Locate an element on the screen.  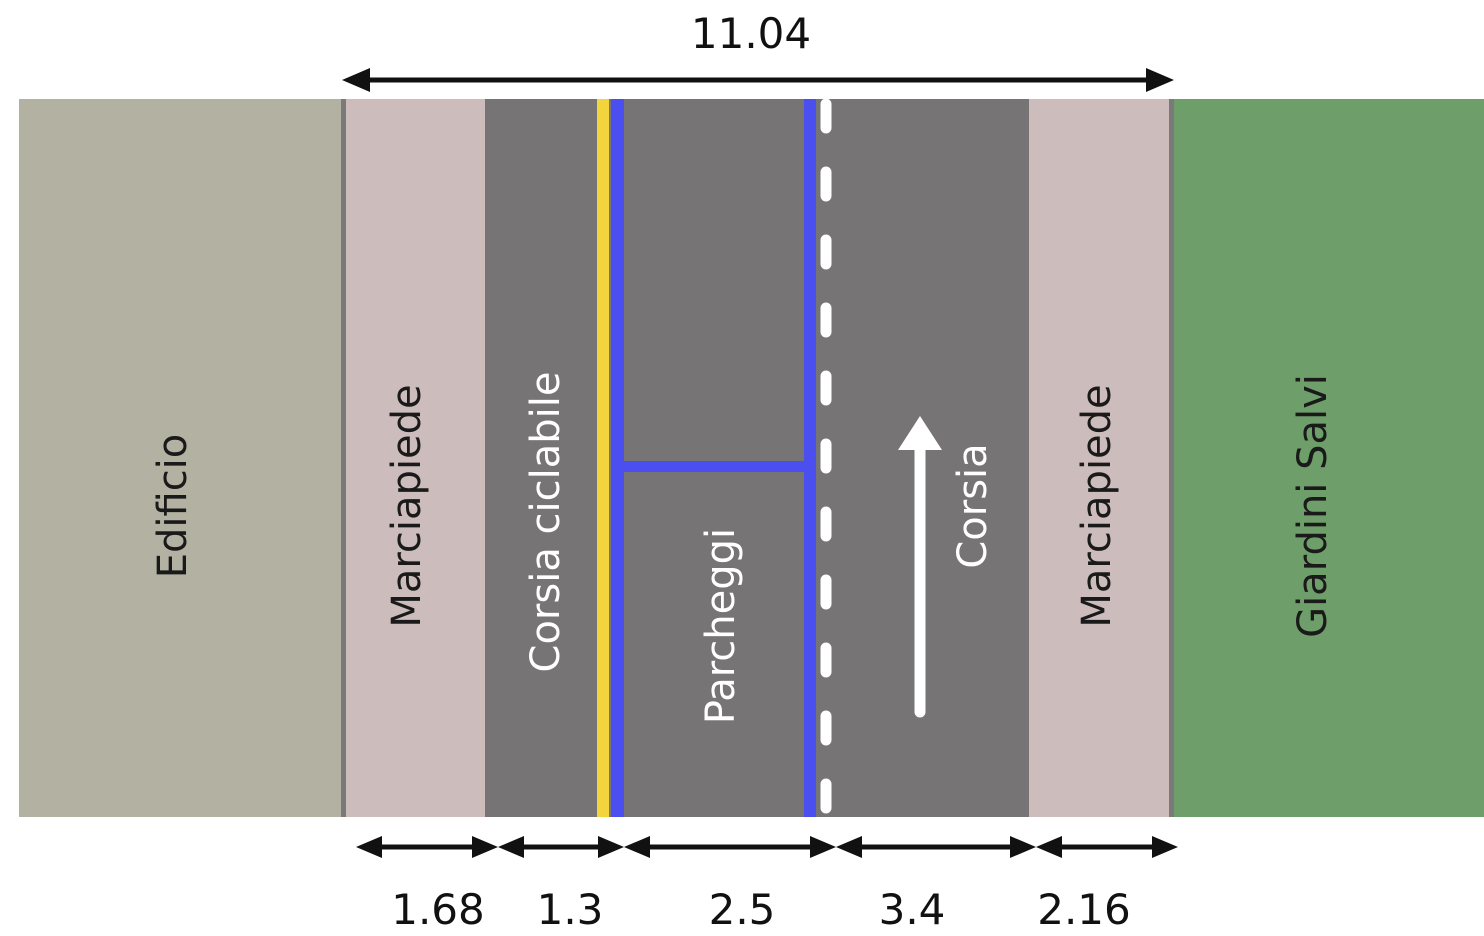
segment-width-label: 3.4 is located at coordinates (912, 909).